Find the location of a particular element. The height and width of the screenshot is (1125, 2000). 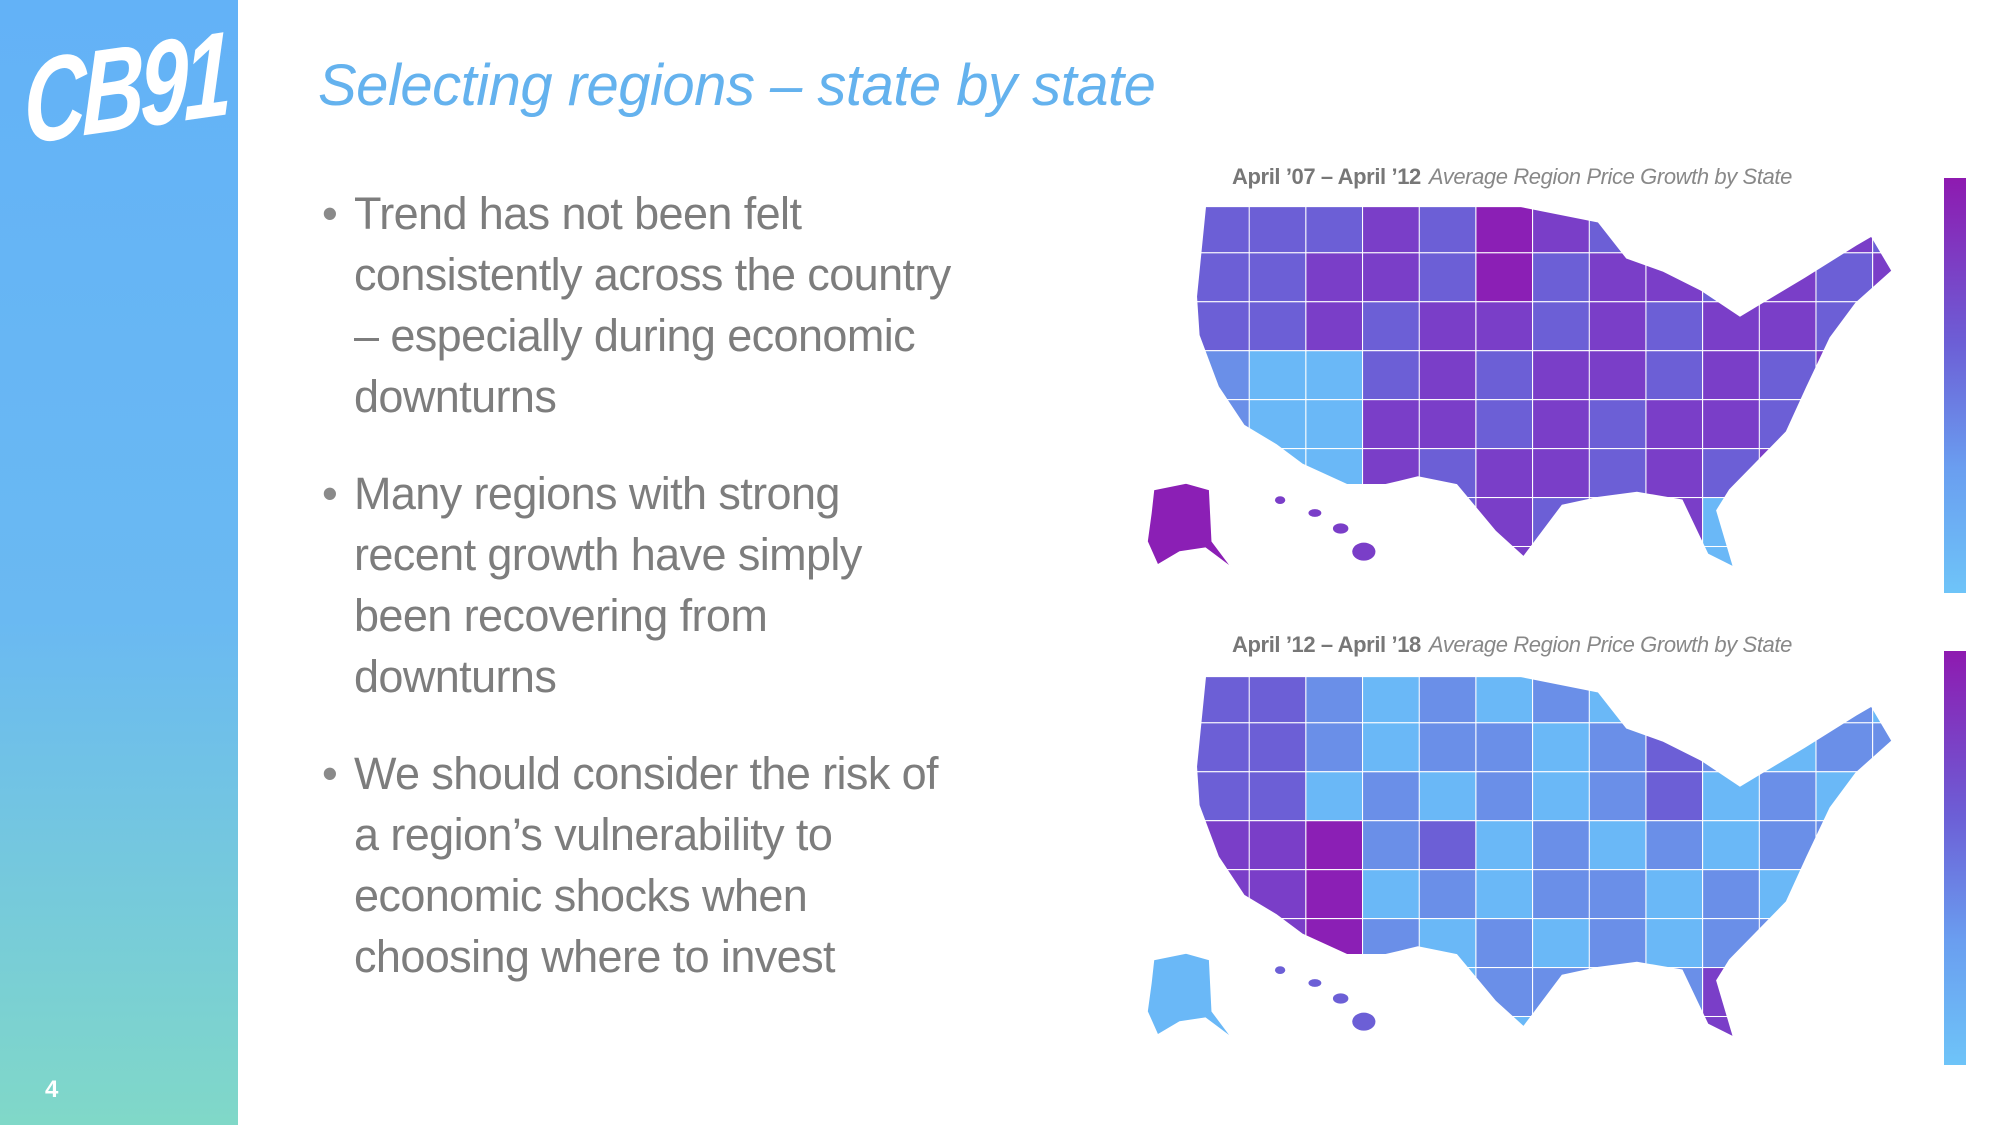

slide-title: Selecting regions – state by state is located at coordinates (737, 85).